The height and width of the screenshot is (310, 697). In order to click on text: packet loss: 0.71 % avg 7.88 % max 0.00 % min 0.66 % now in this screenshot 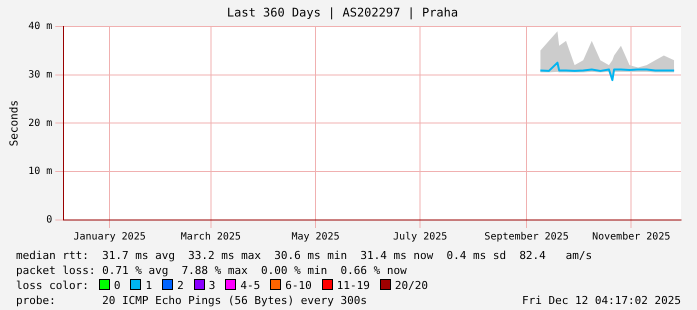, I will do `click(212, 270)`.